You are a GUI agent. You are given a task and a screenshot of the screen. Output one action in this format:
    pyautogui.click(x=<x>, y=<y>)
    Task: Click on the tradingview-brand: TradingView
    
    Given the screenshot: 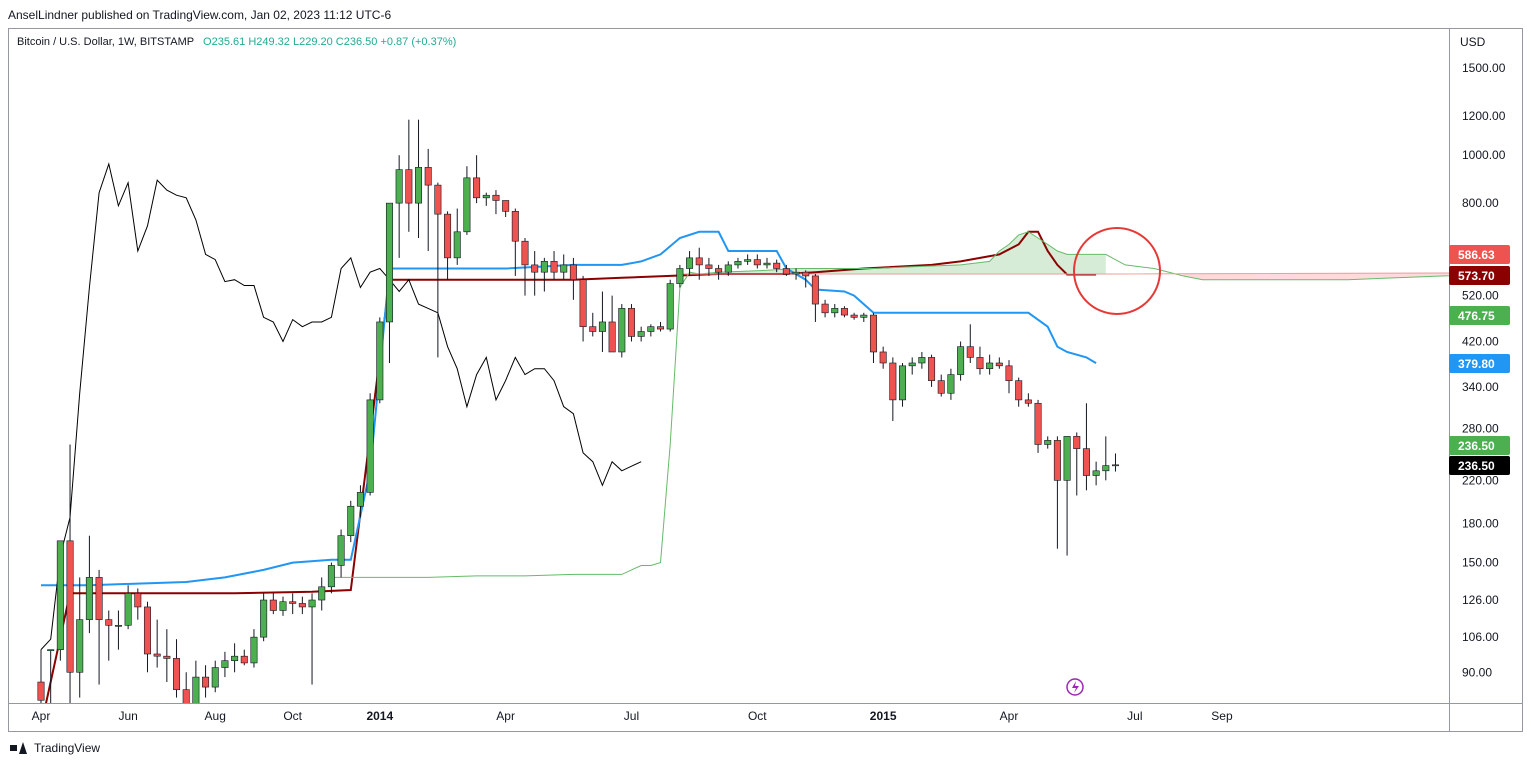 What is the action you would take?
    pyautogui.click(x=67, y=748)
    